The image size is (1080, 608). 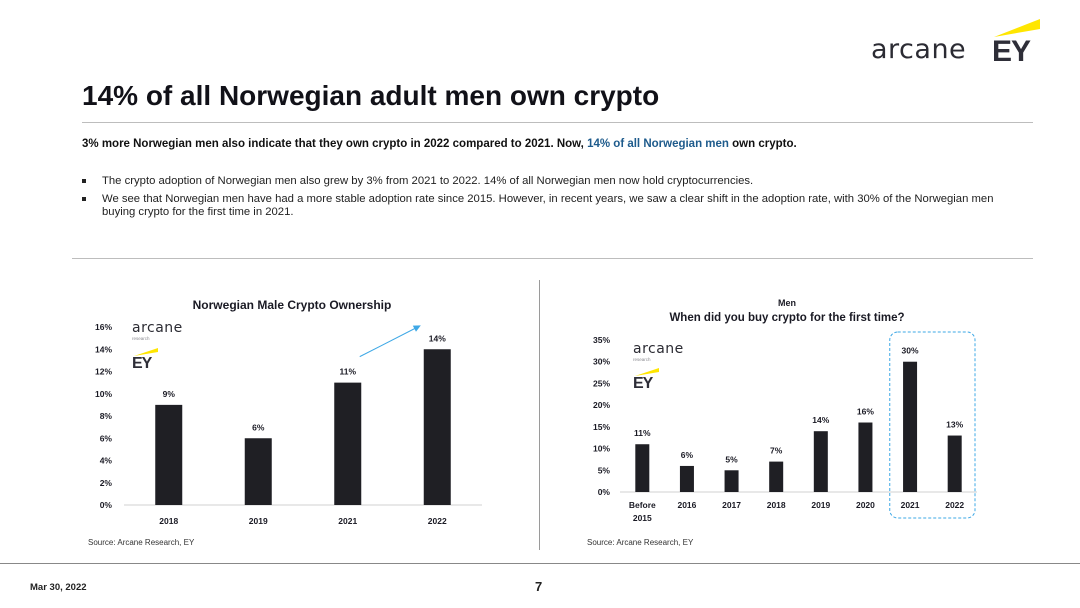 I want to click on chart2-ey-beam-icon, so click(x=647, y=372).